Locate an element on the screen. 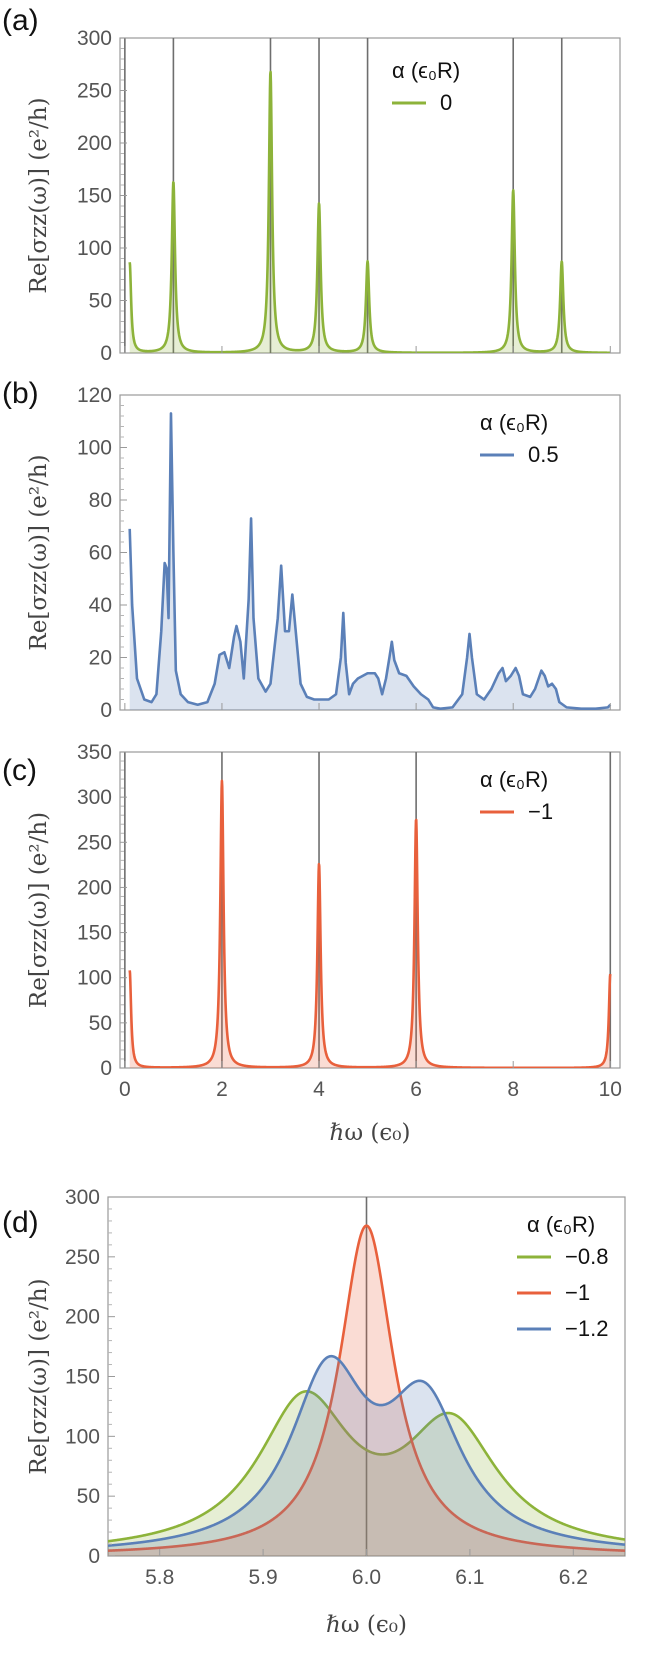  y-tick-label: 80 is located at coordinates (100, 500).